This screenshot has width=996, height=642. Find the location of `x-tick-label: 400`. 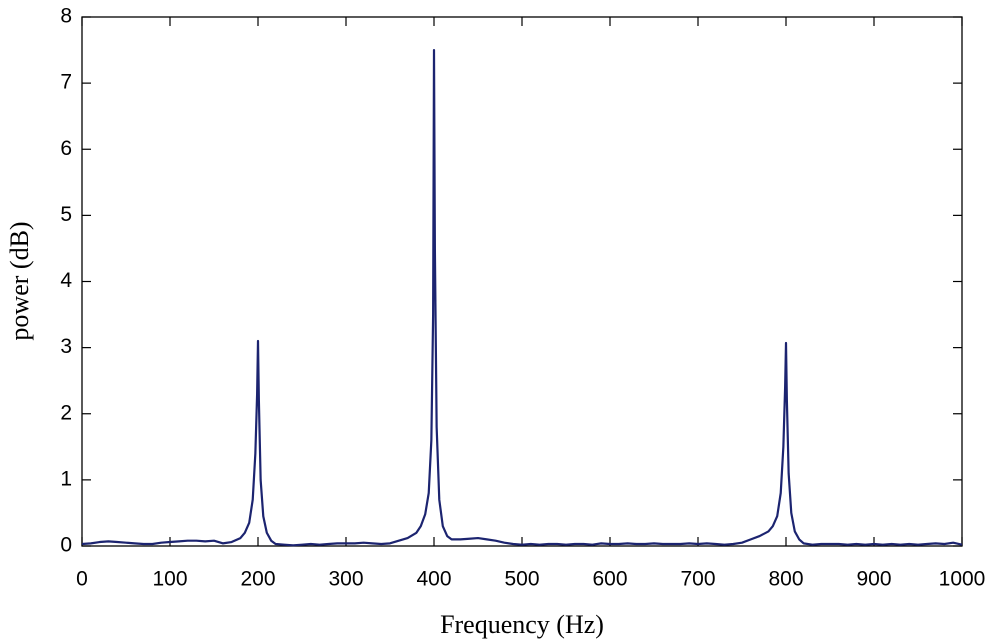

x-tick-label: 400 is located at coordinates (433, 579).